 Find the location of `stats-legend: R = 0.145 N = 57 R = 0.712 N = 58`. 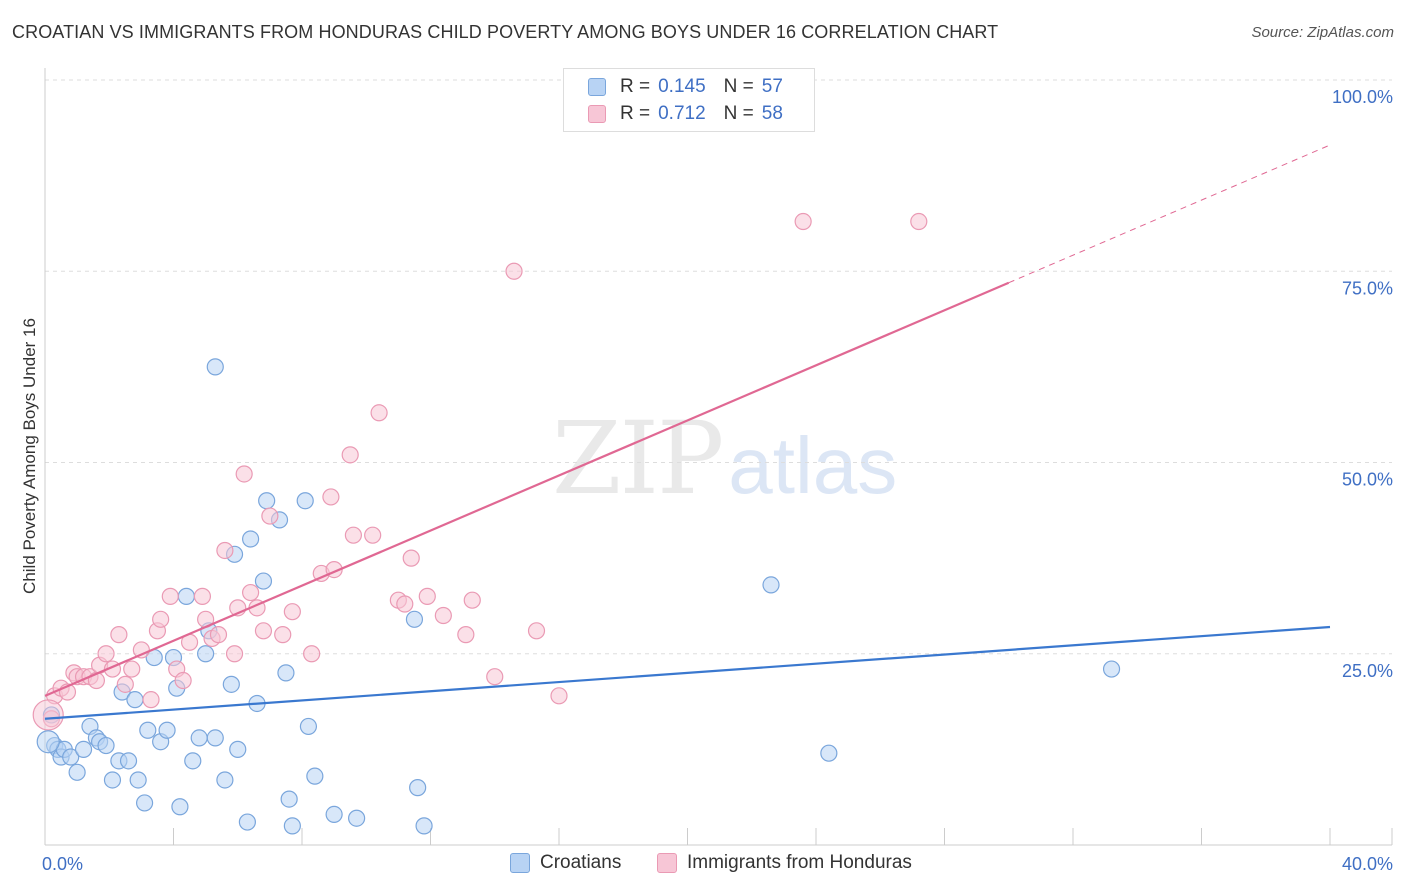

stats-legend: R = 0.145 N = 57 R = 0.712 N = 58 is located at coordinates (689, 100).